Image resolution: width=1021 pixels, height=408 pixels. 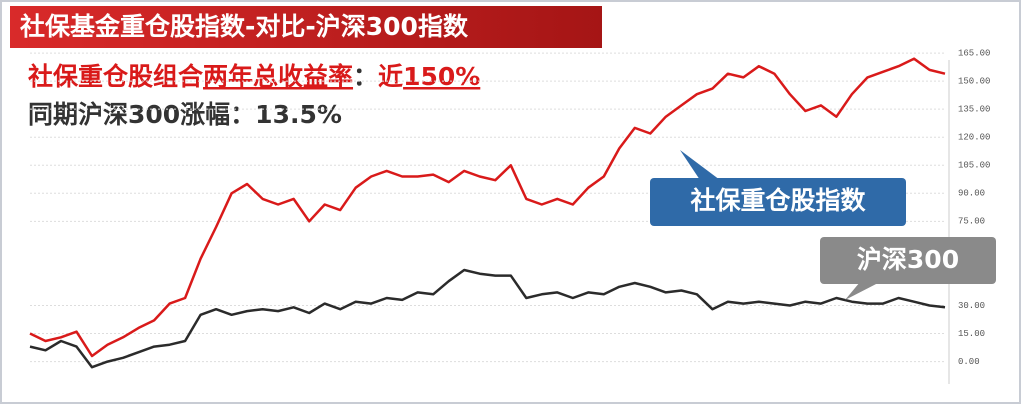 I want to click on legend-label: 社保重仓股指数, so click(x=778, y=200).